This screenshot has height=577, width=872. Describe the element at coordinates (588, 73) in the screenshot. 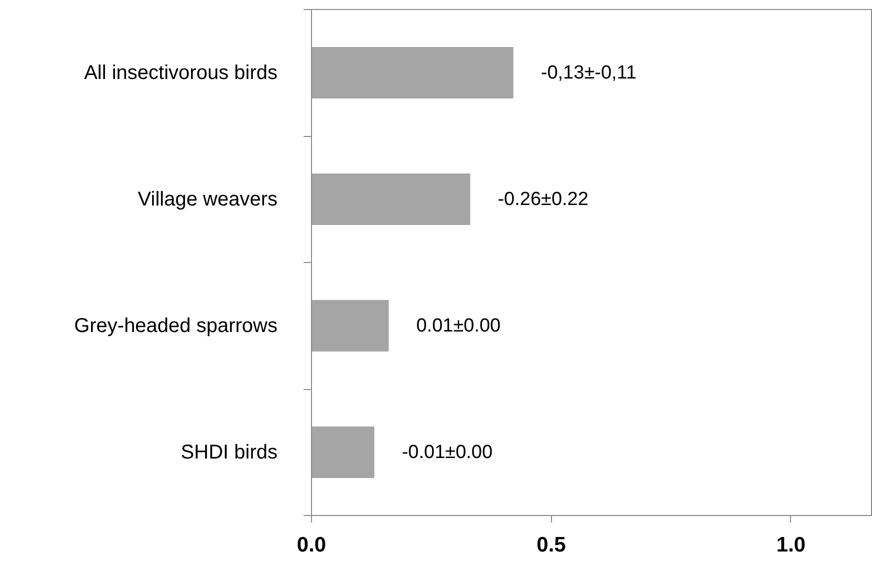

I see `annotation: -0,13±-0,11` at that location.